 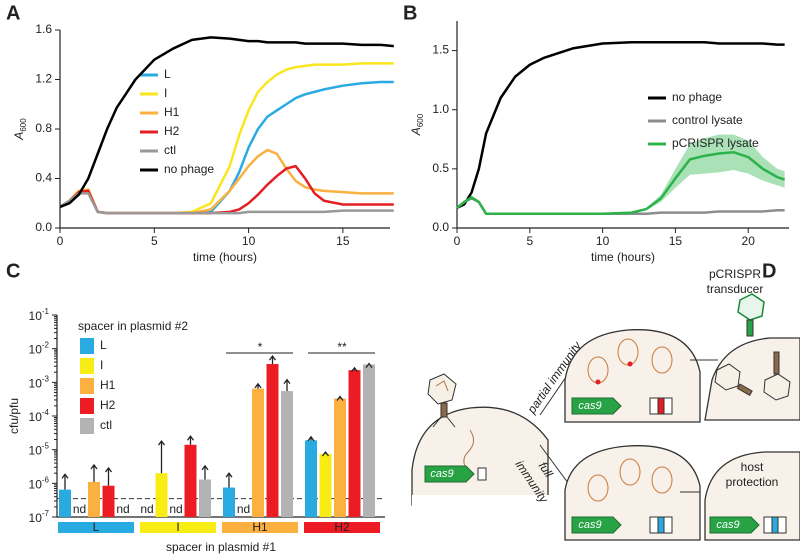 I want to click on legend-label: H1, so click(x=172, y=112).